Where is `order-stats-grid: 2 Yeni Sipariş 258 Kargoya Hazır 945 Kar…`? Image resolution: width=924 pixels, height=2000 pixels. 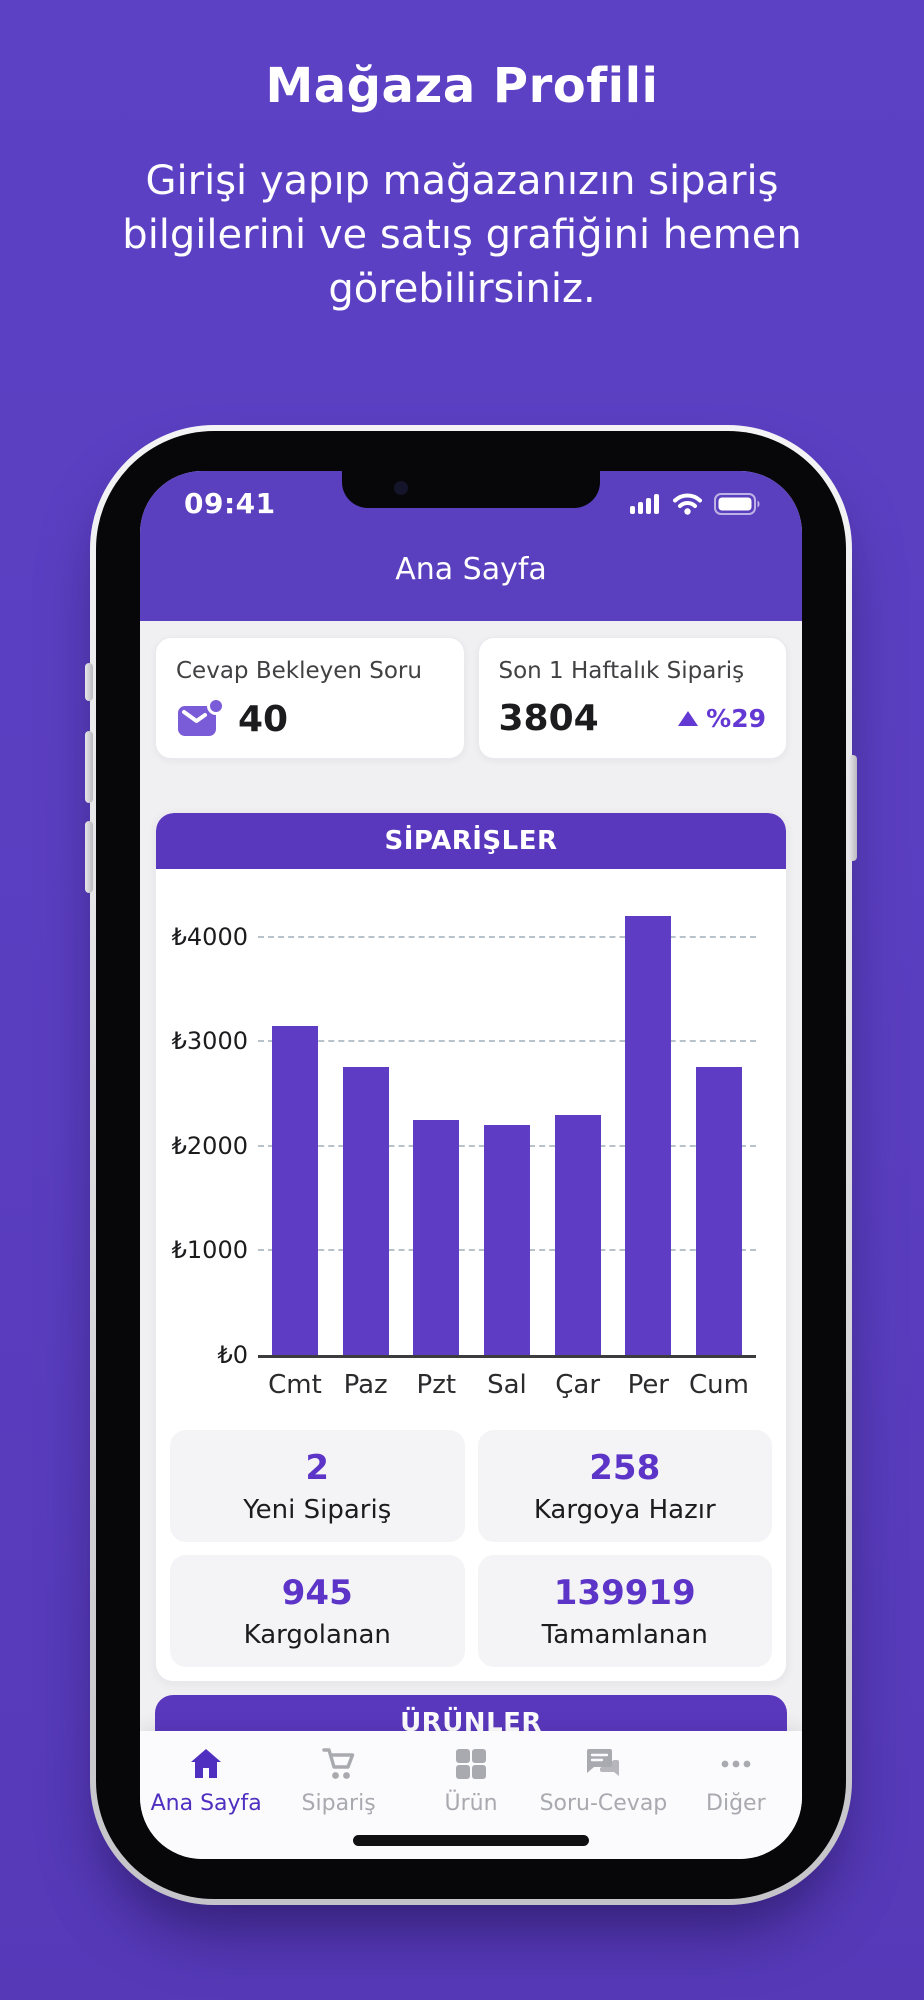
order-stats-grid: 2 Yeni Sipariş 258 Kargoya Hazır 945 Kar… is located at coordinates (471, 1540).